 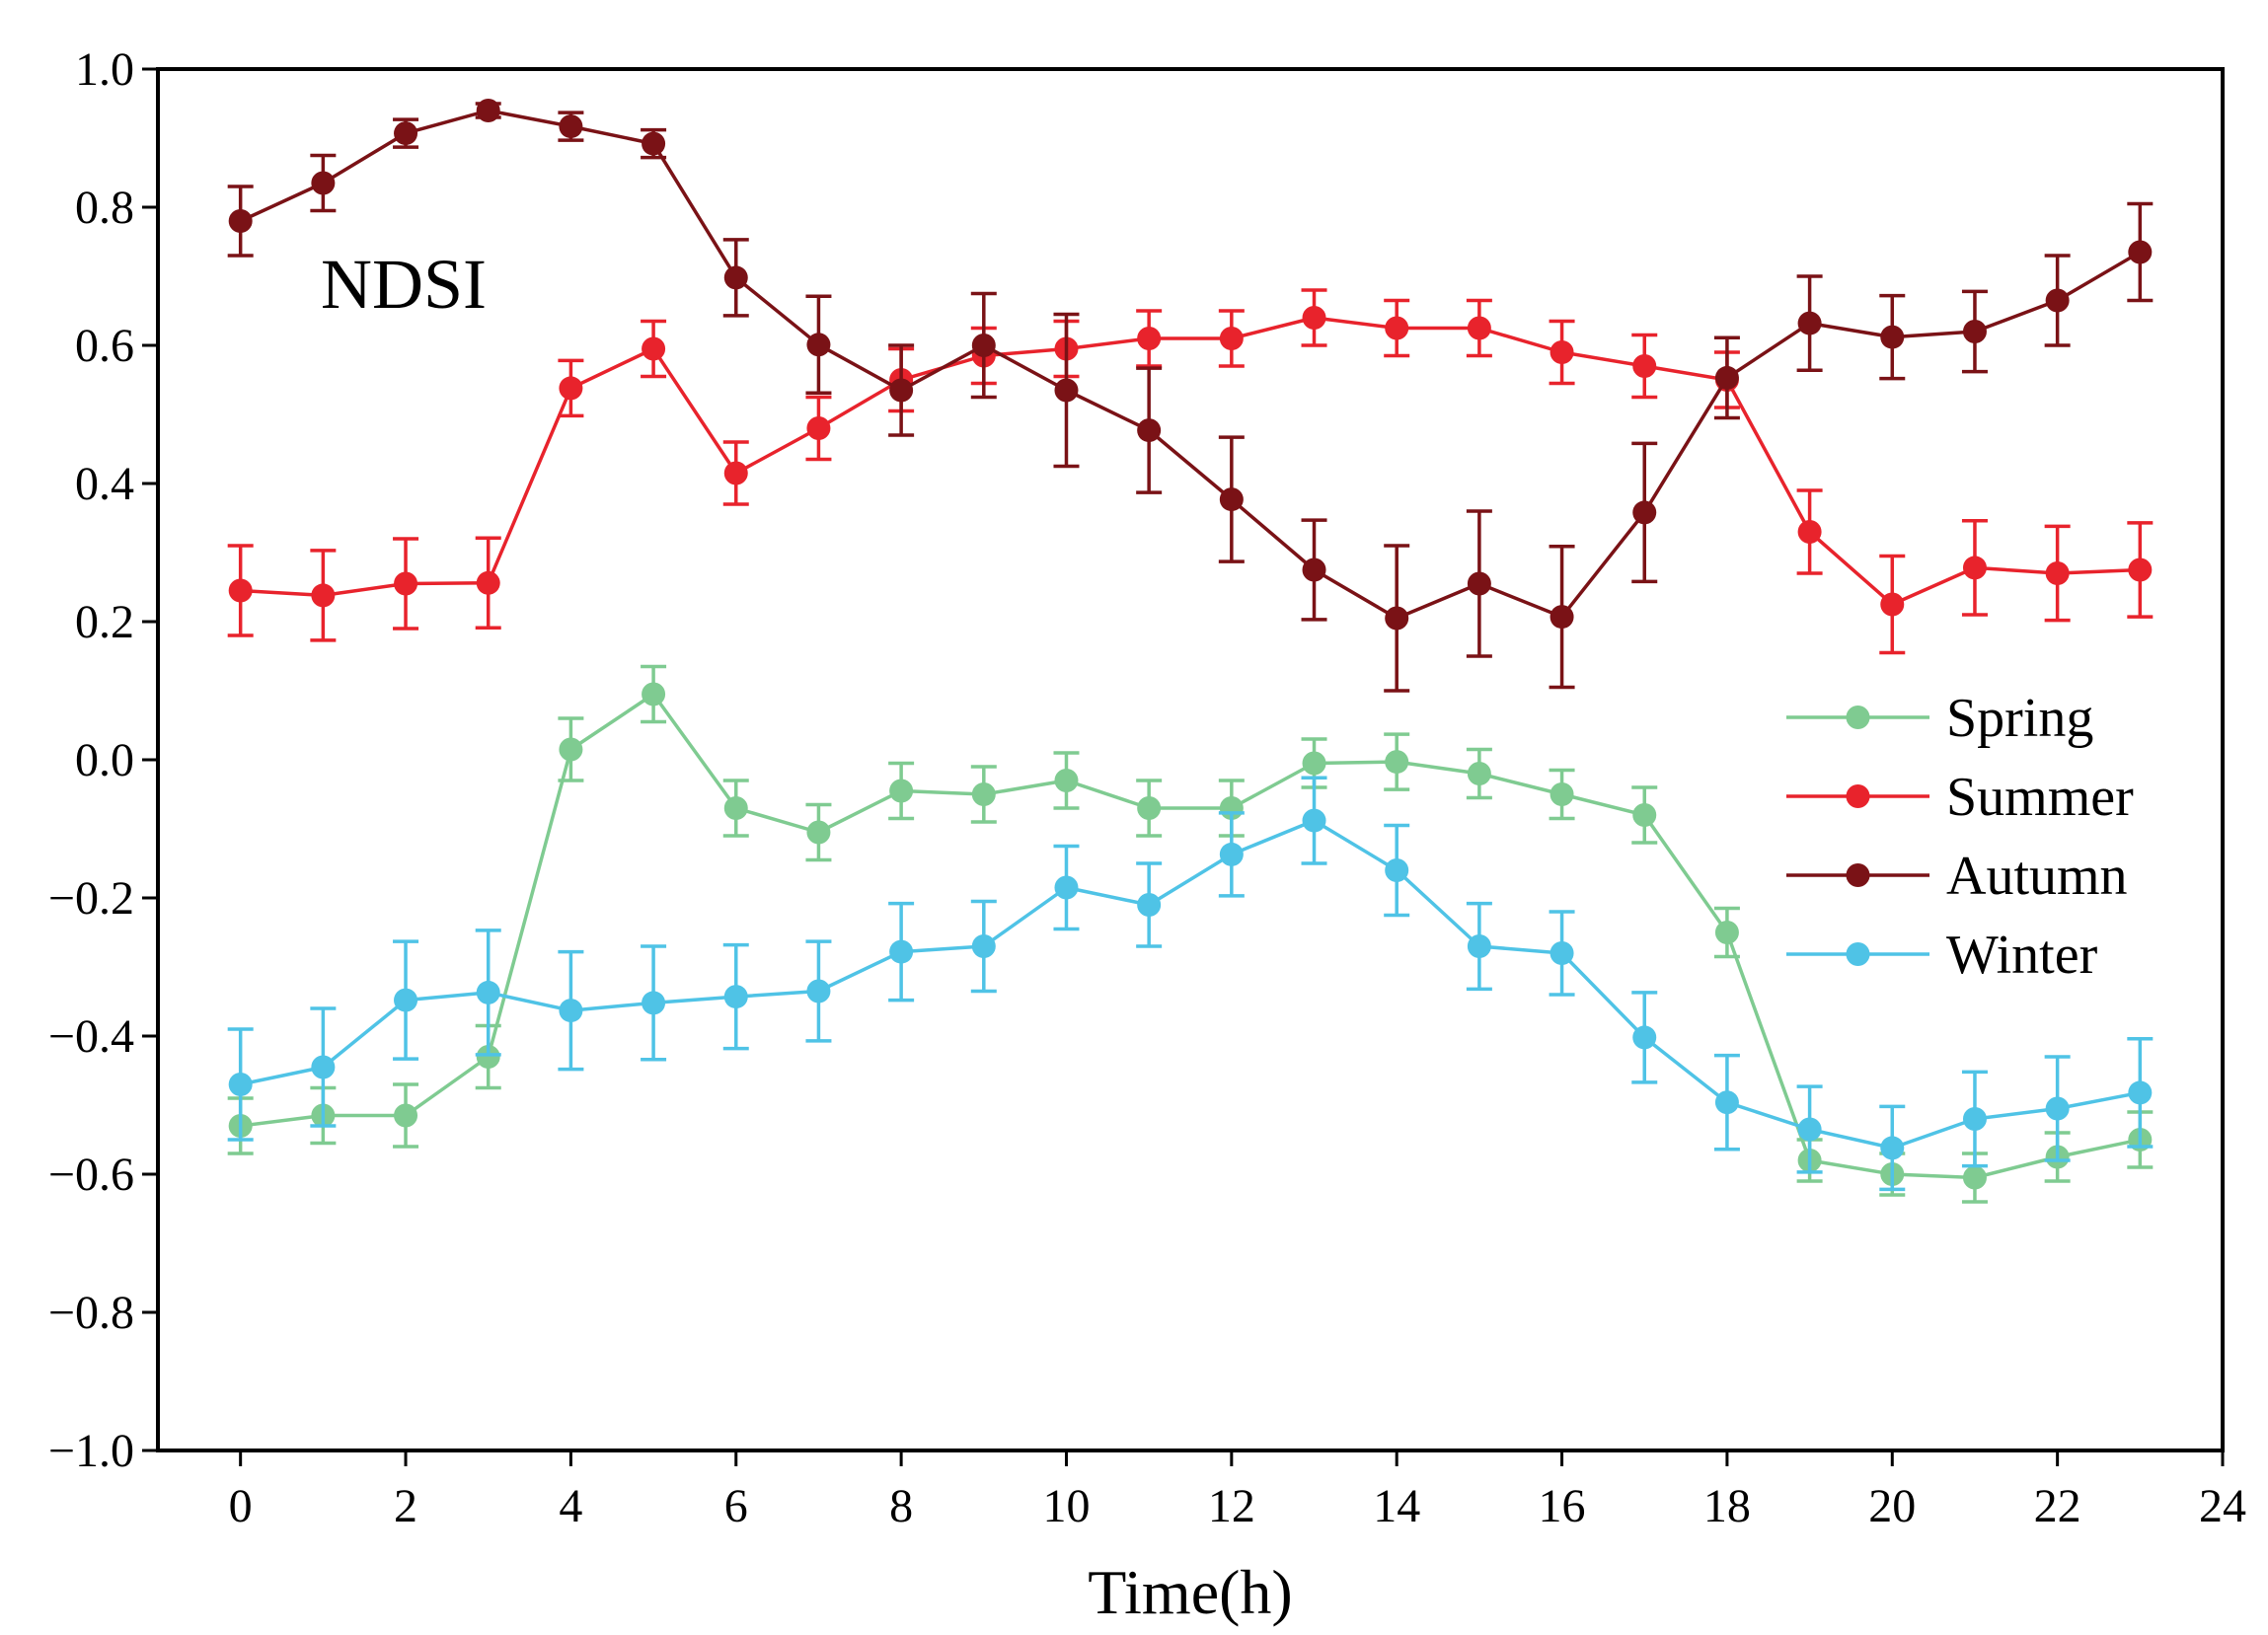 What do you see at coordinates (1190, 1592) in the screenshot?
I see `x-axis-title: Time(h)` at bounding box center [1190, 1592].